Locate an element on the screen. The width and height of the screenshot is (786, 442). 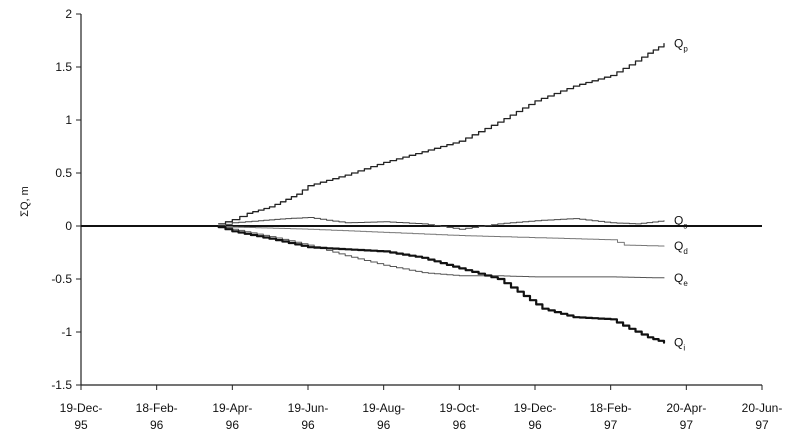
x-tick-label: 20-Apr- is located at coordinates (686, 408).